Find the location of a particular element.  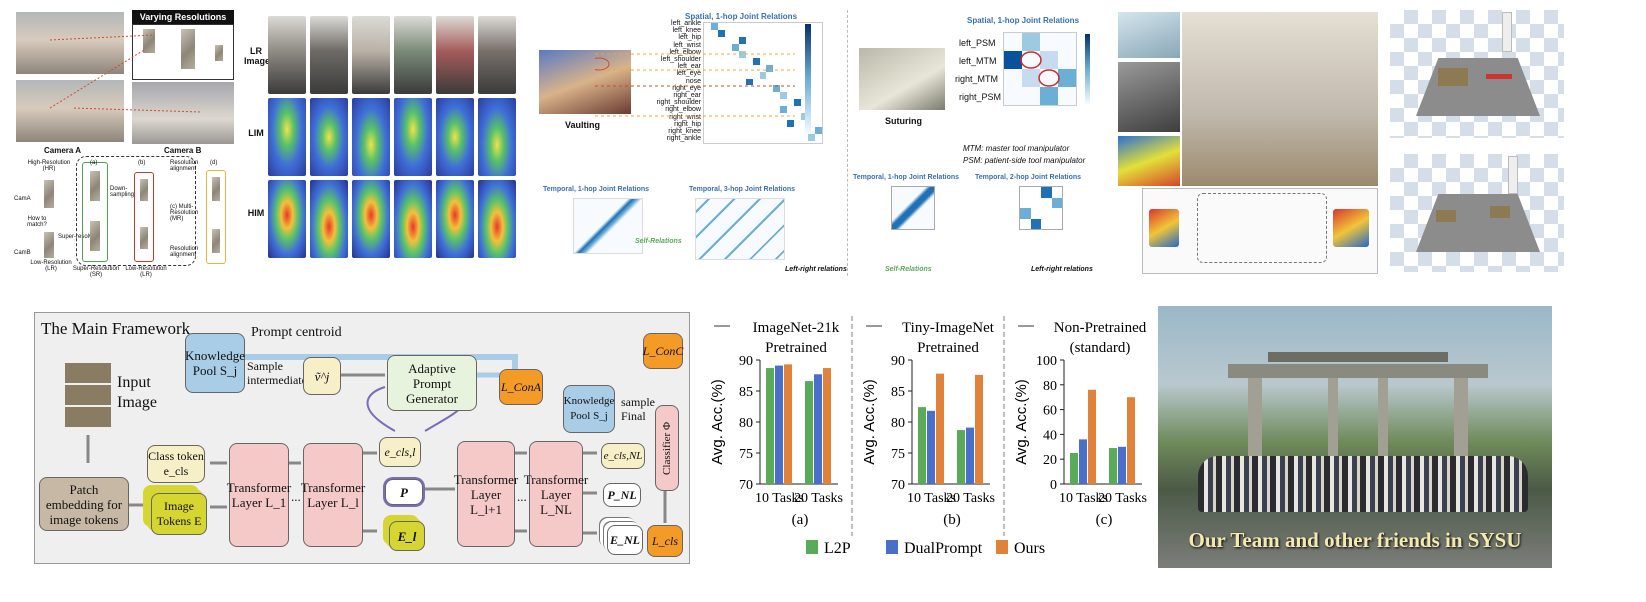

y-tick-label: 100 is located at coordinates (1046, 361).